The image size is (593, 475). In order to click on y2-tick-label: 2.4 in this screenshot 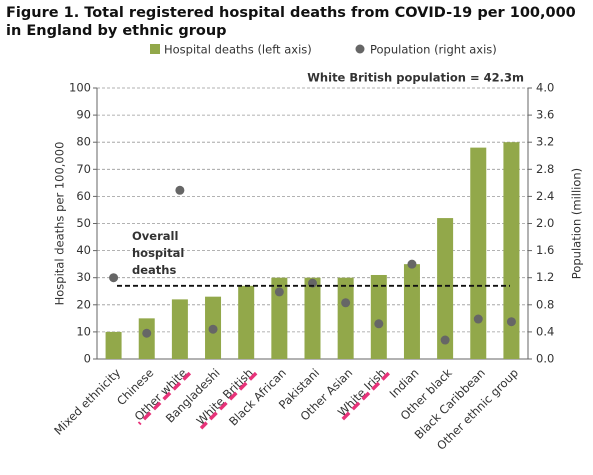, I will do `click(545, 196)`.